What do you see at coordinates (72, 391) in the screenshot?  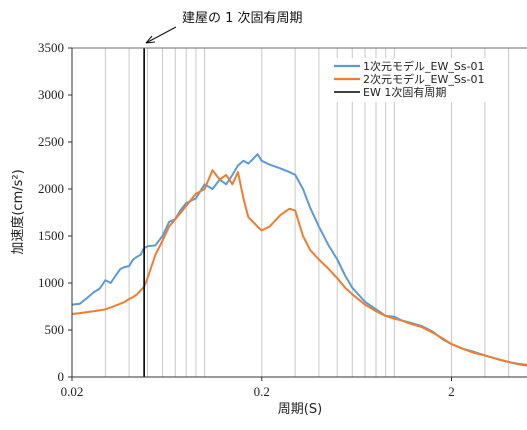 I see `x-tick-label: 0.02` at bounding box center [72, 391].